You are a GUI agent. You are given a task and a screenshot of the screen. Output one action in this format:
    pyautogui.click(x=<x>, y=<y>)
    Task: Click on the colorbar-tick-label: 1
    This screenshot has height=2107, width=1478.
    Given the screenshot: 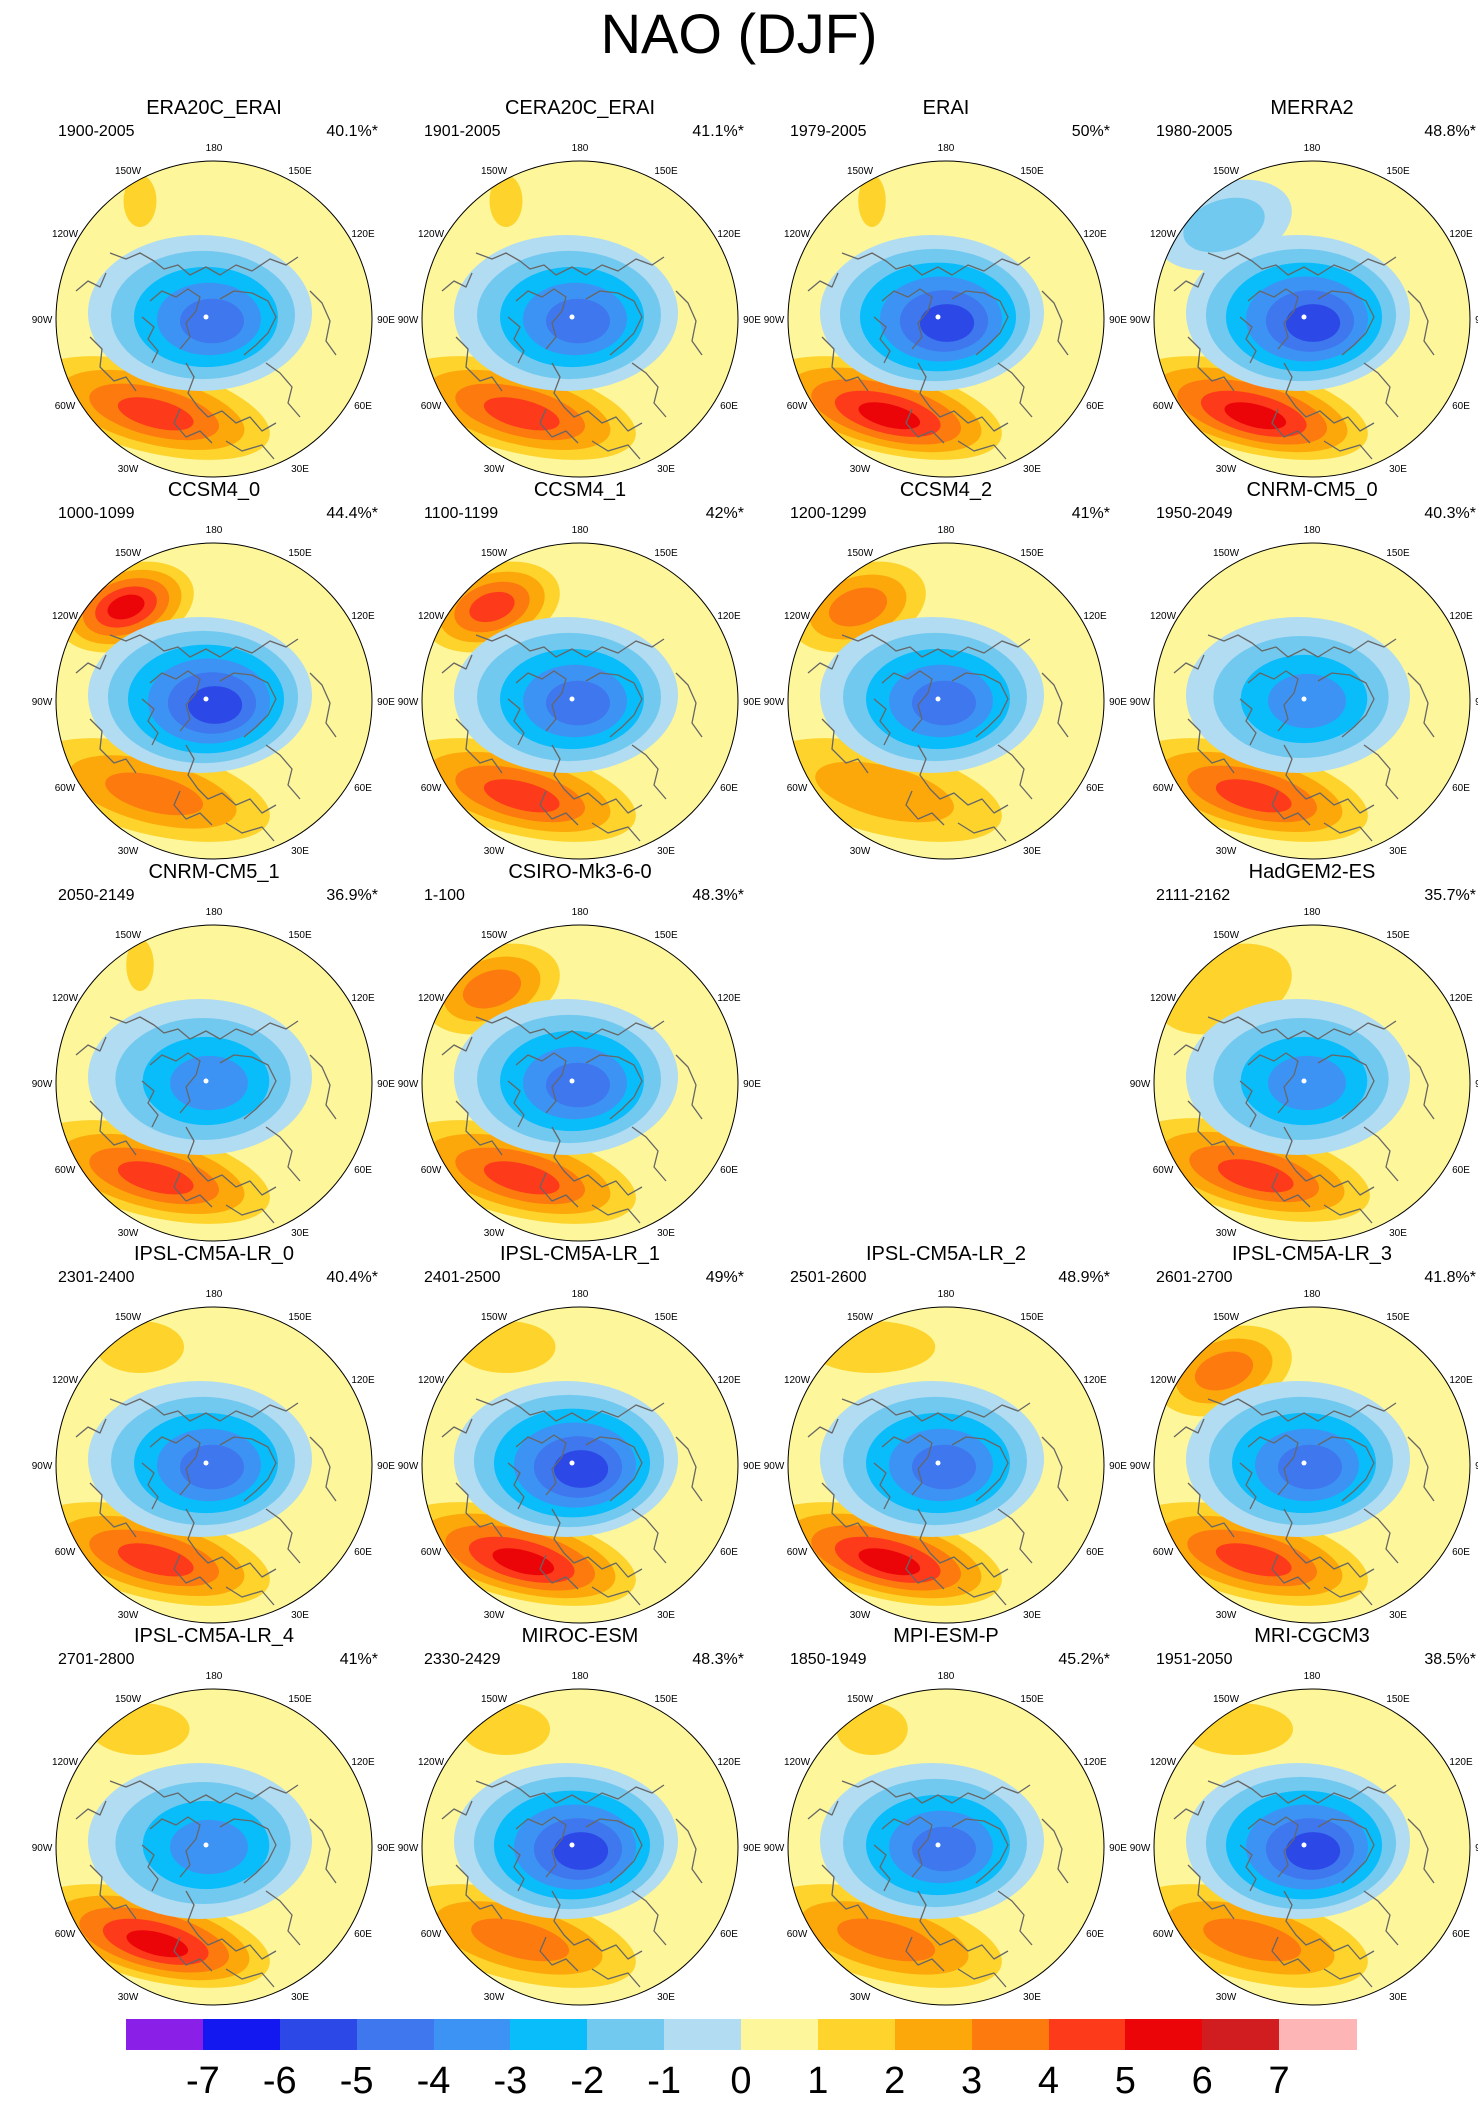 What is the action you would take?
    pyautogui.click(x=818, y=2081)
    